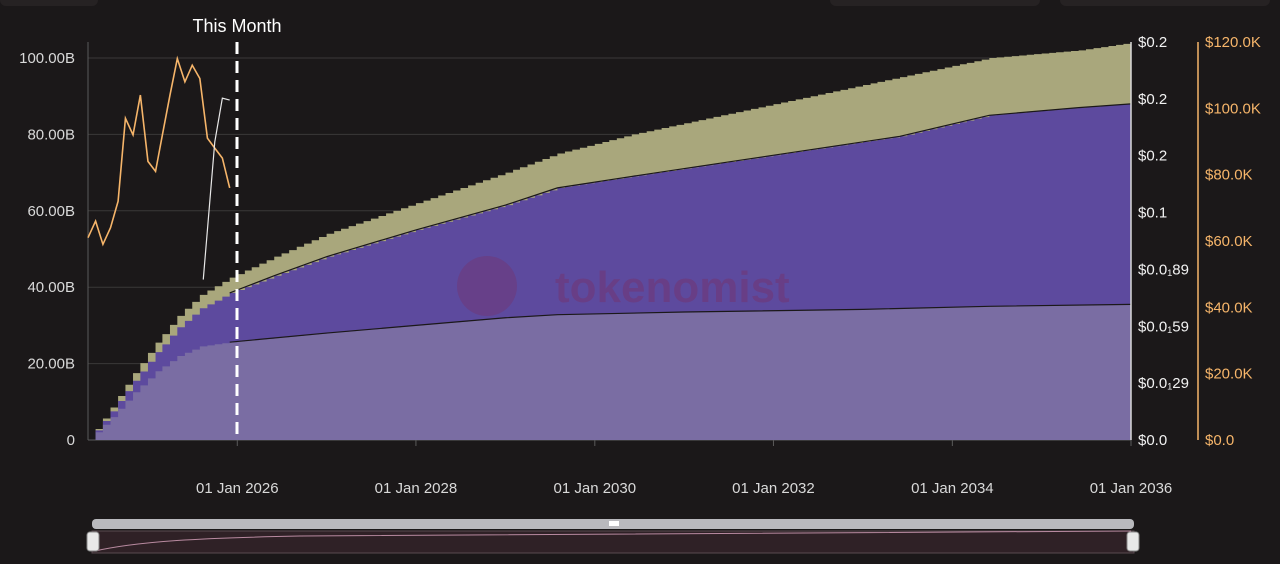 Image resolution: width=1280 pixels, height=564 pixels. What do you see at coordinates (487, 286) in the screenshot?
I see `watermark-logo-icon` at bounding box center [487, 286].